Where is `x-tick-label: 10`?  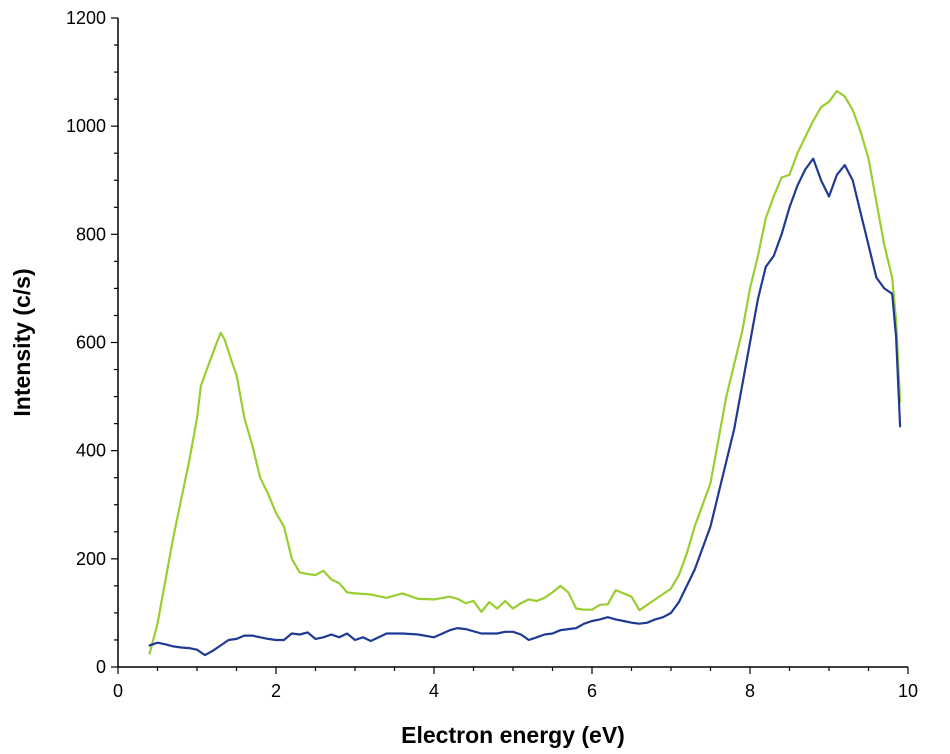
x-tick-label: 10 is located at coordinates (908, 691).